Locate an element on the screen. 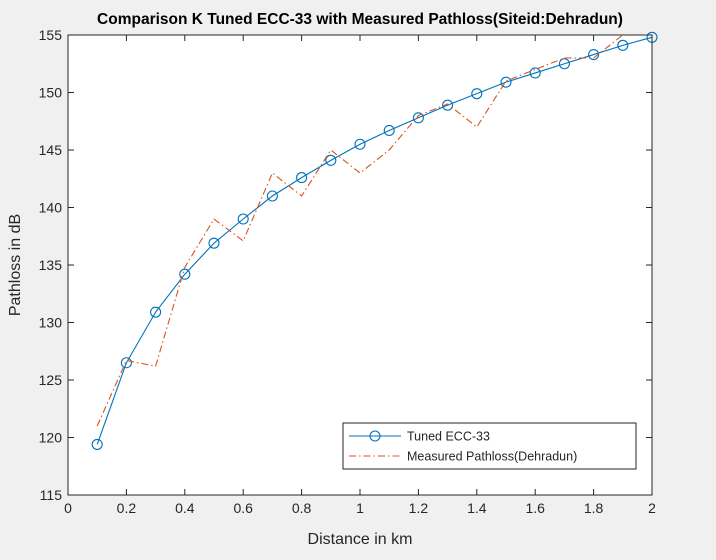 Image resolution: width=716 pixels, height=560 pixels. legend-item: Tuned ECC-33 is located at coordinates (419, 437).